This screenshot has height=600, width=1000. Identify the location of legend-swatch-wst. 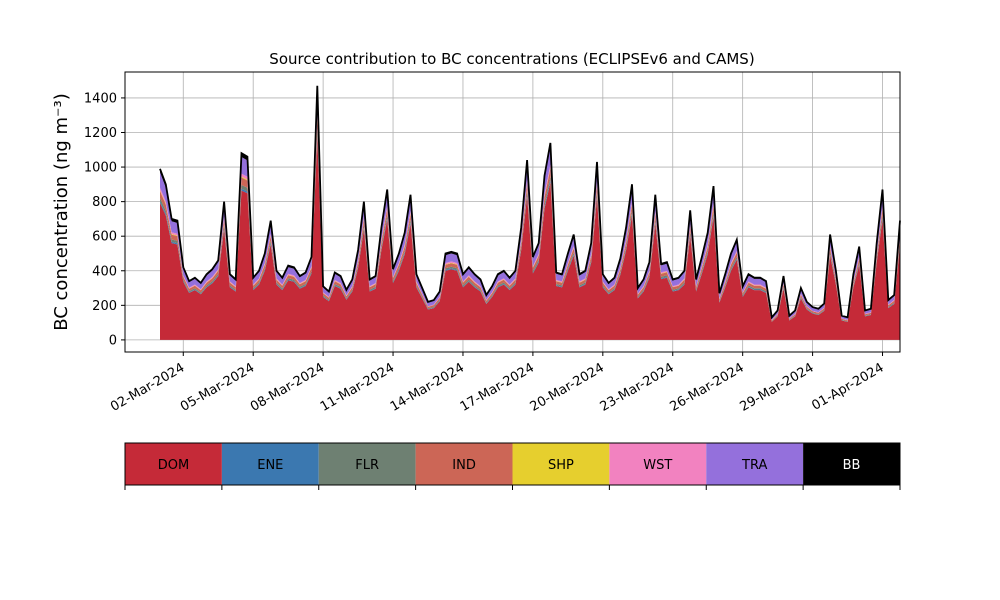
(658, 464).